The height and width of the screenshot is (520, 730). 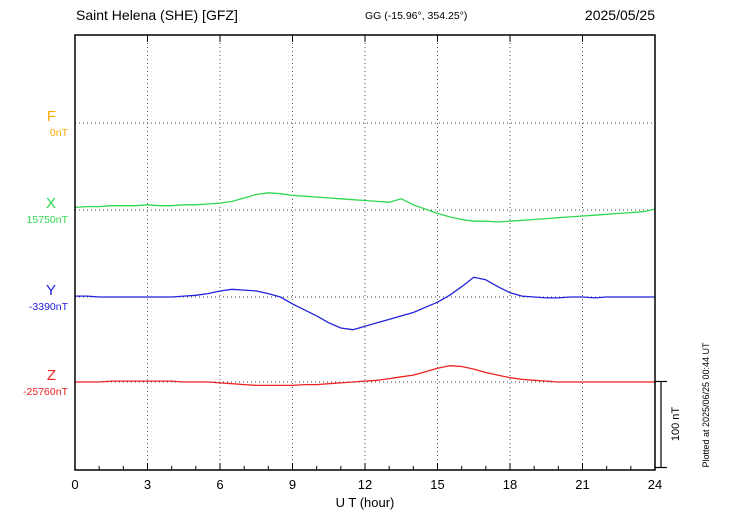 What do you see at coordinates (668, 424) in the screenshot?
I see `scale-bar: 100 nT` at bounding box center [668, 424].